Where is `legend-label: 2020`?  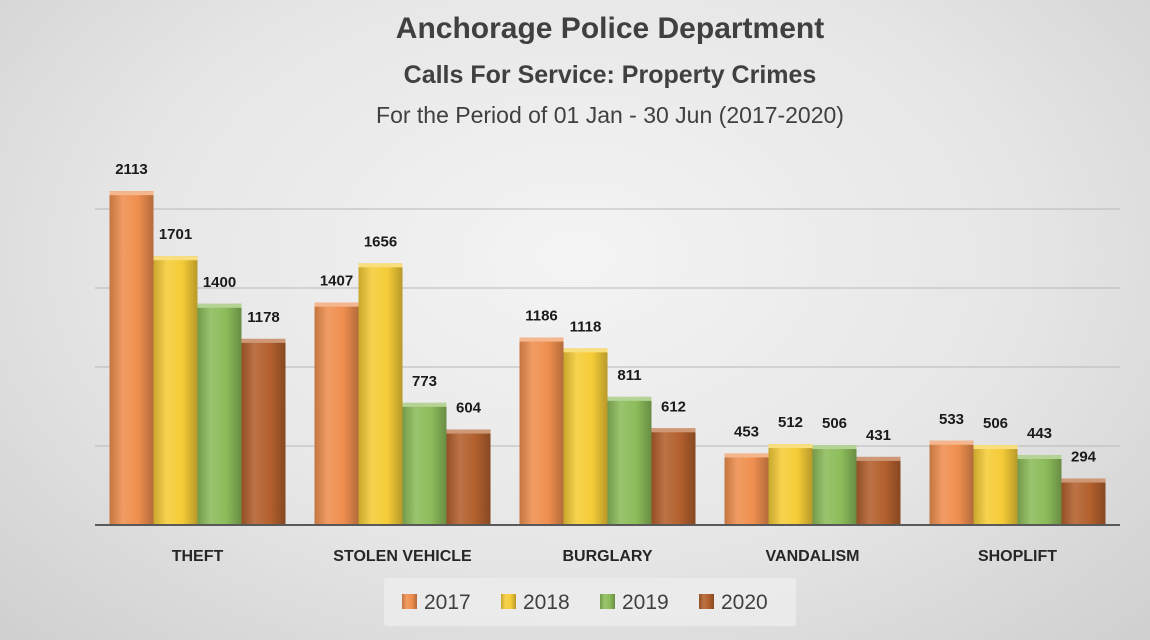 legend-label: 2020 is located at coordinates (744, 602).